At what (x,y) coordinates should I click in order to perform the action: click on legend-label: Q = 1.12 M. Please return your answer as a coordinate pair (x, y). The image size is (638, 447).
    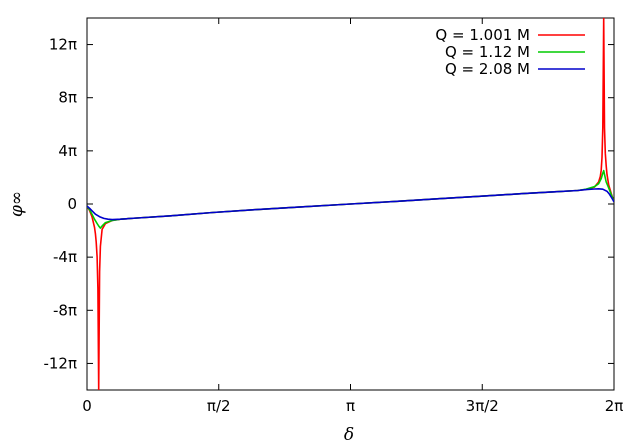
    Looking at the image, I should click on (487, 52).